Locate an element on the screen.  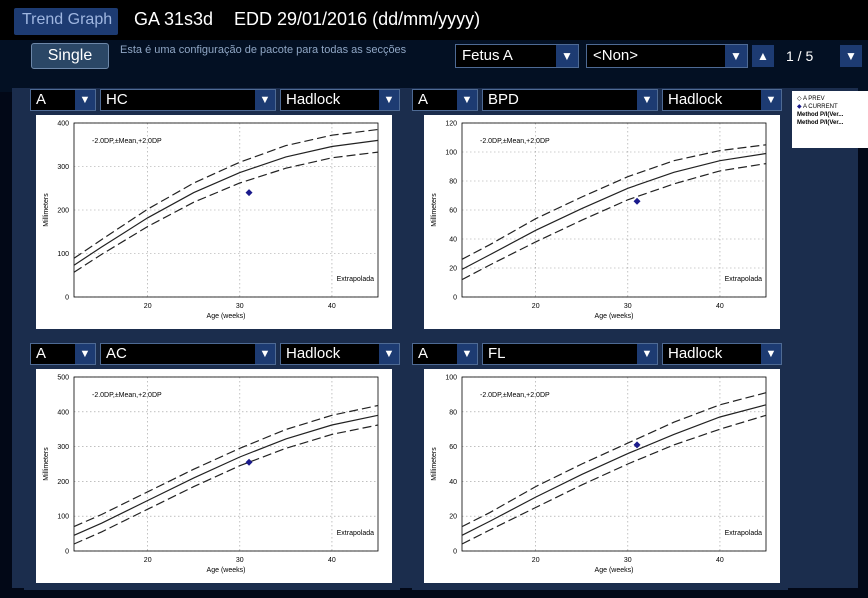
measure-dropdown: BPD ▼ is located at coordinates (570, 100).